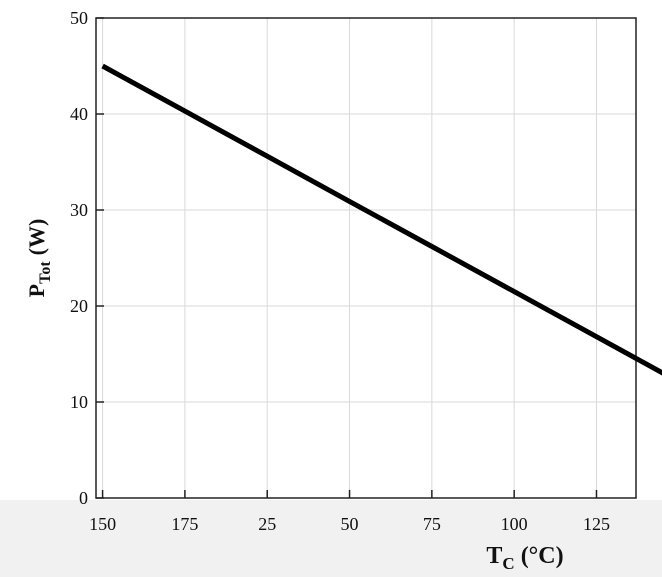  What do you see at coordinates (79, 210) in the screenshot?
I see `y-tick-label: 30` at bounding box center [79, 210].